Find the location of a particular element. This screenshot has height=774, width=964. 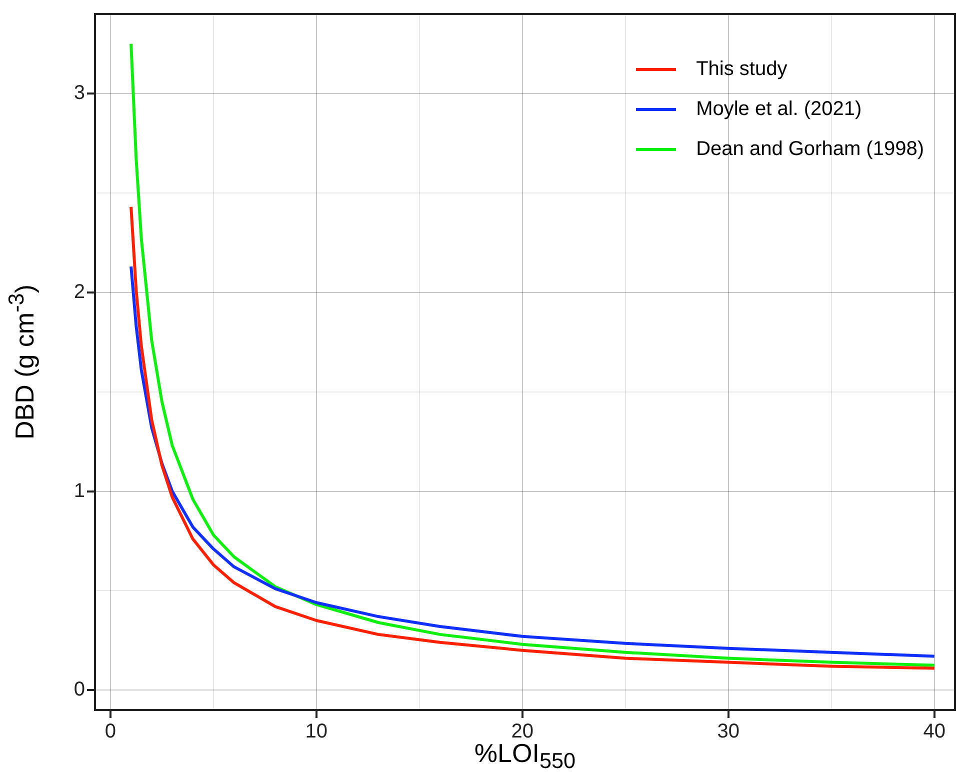

x-tick-label: 30 is located at coordinates (728, 731).